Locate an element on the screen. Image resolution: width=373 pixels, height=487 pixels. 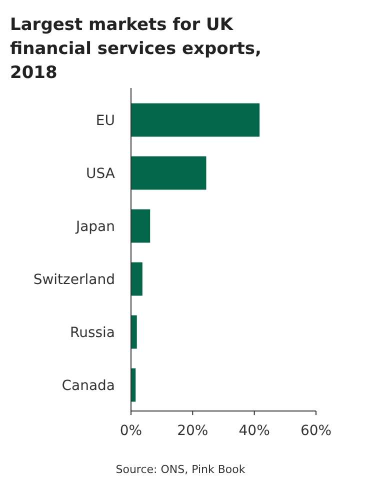
y-tick-label: Russia is located at coordinates (92, 332).